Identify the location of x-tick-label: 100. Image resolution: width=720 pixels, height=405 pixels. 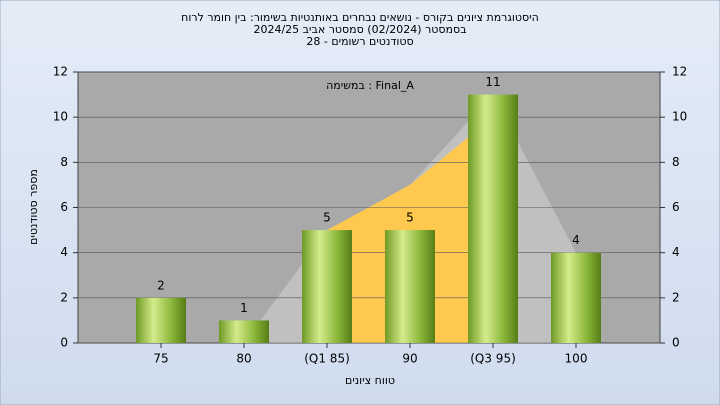
(576, 359).